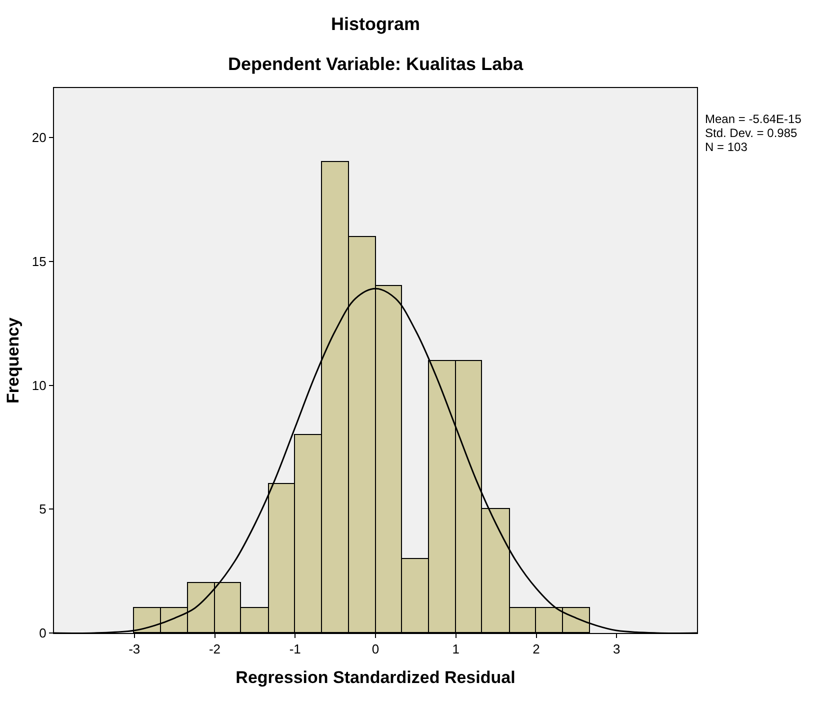 The width and height of the screenshot is (817, 702). What do you see at coordinates (134, 649) in the screenshot?
I see `x-tick-label: -3` at bounding box center [134, 649].